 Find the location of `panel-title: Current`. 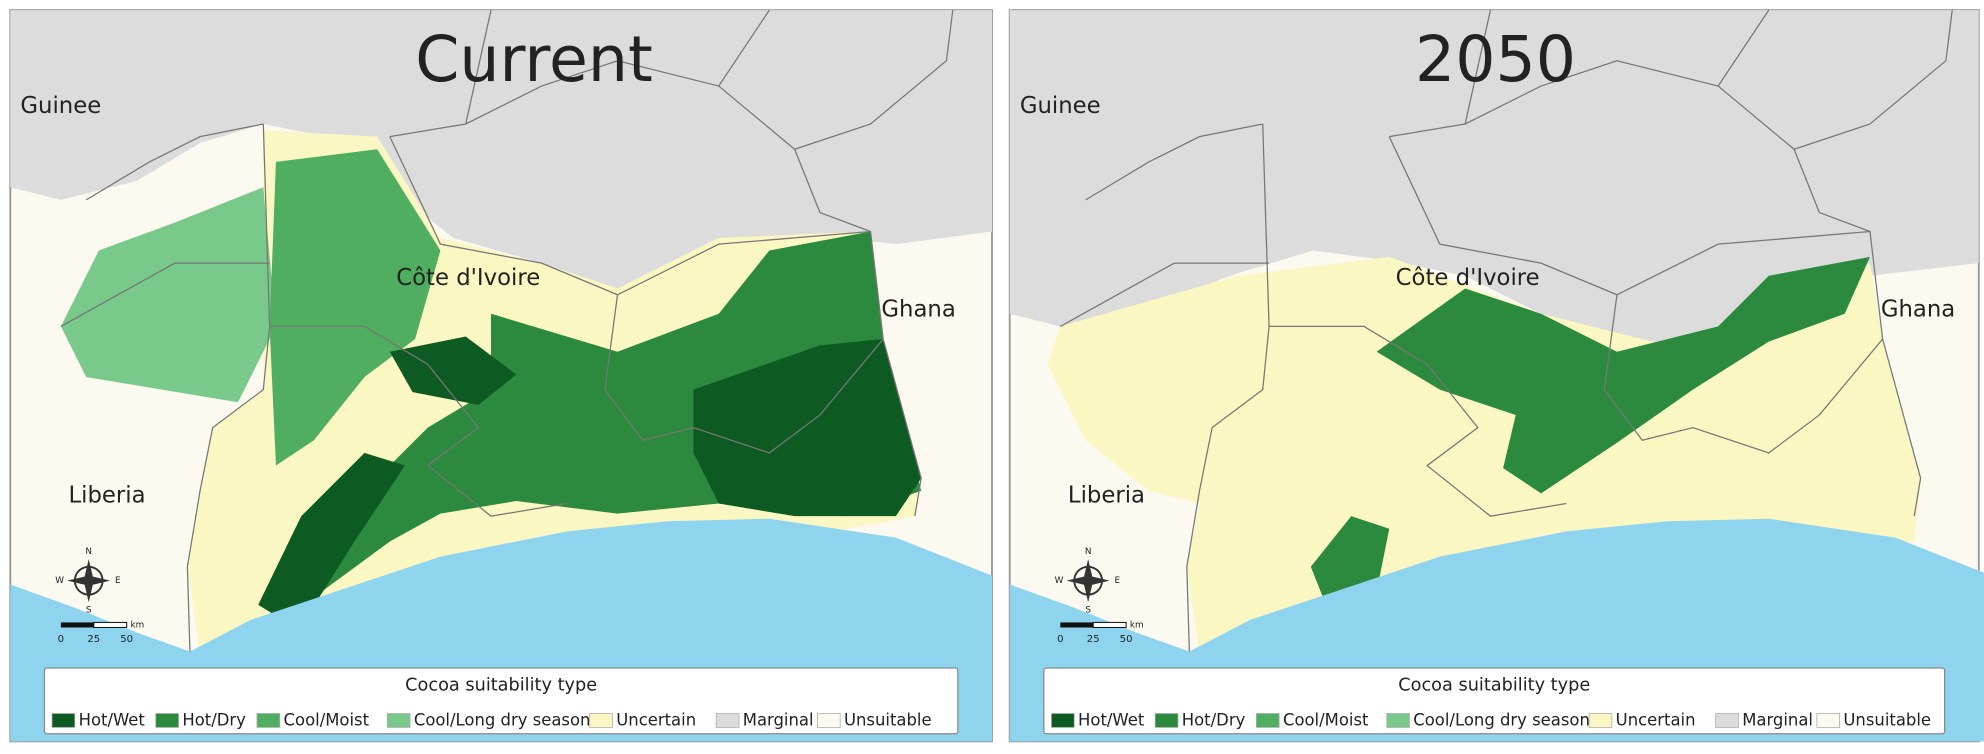

panel-title: Current is located at coordinates (534, 59).